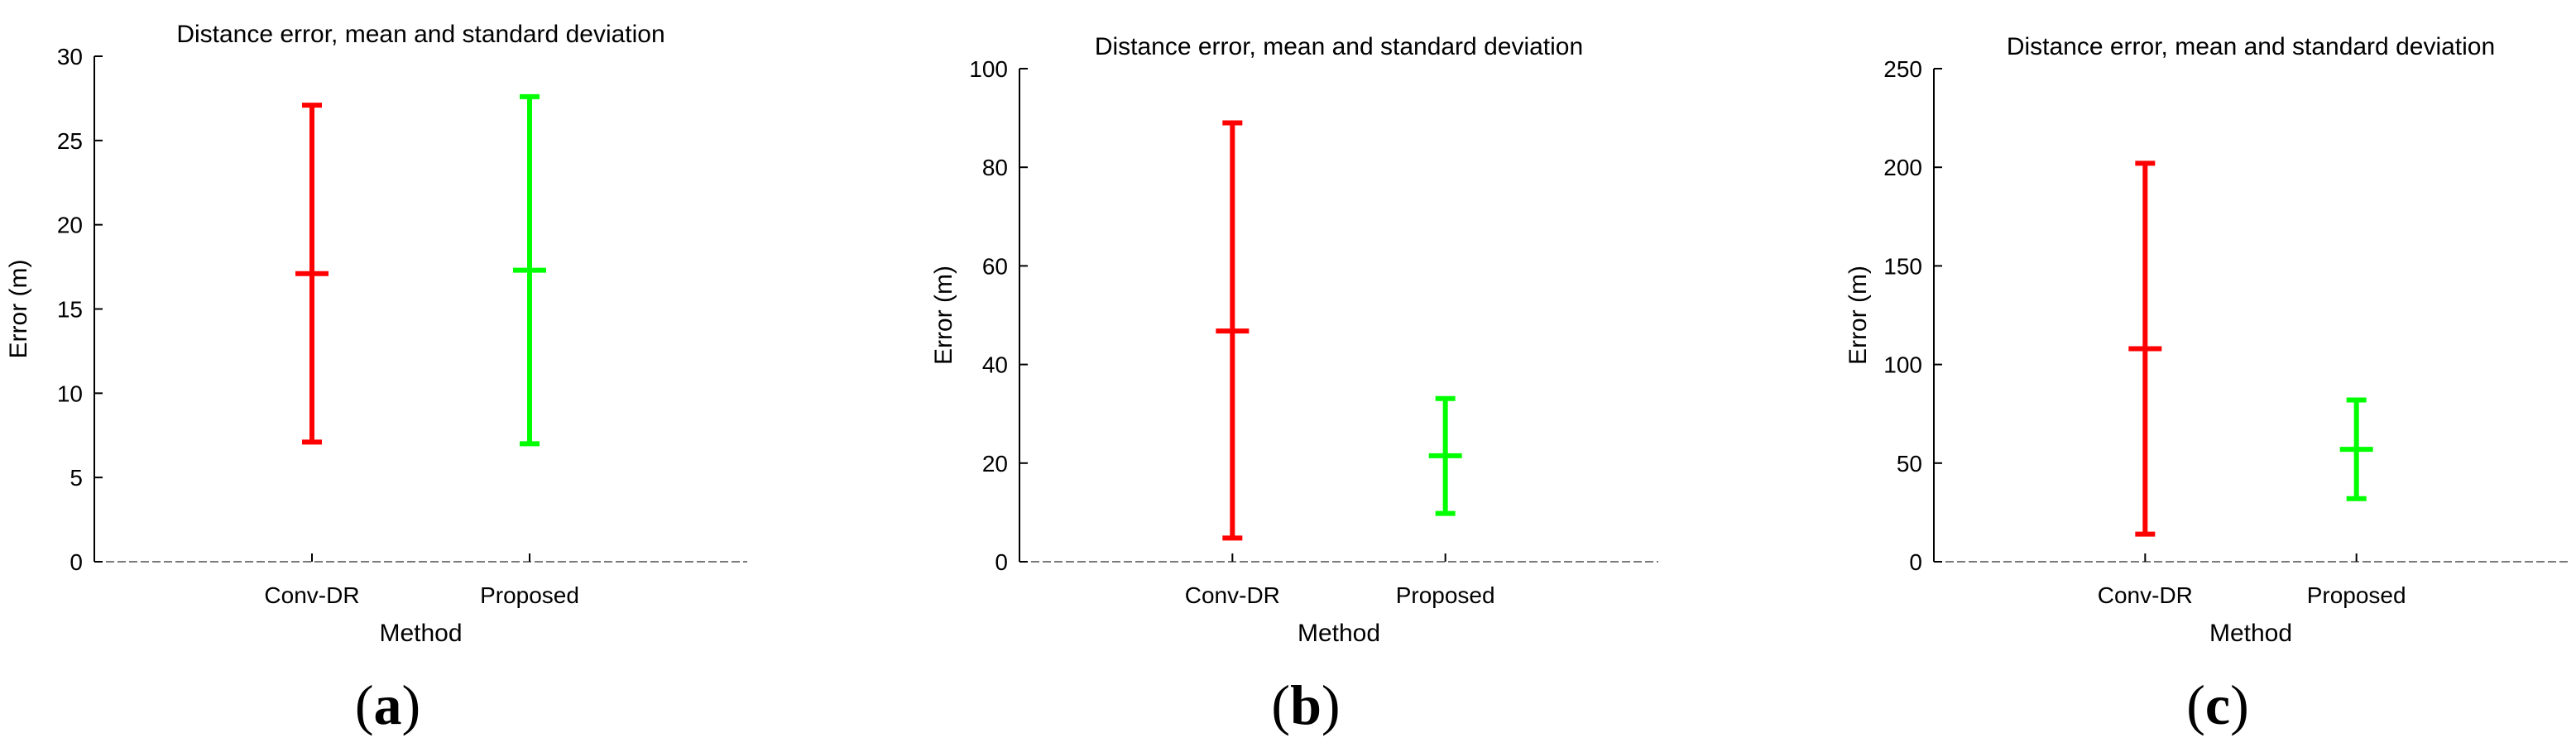 This screenshot has height=752, width=2576. Describe the element at coordinates (995, 365) in the screenshot. I see `y-tick-label: 40` at that location.